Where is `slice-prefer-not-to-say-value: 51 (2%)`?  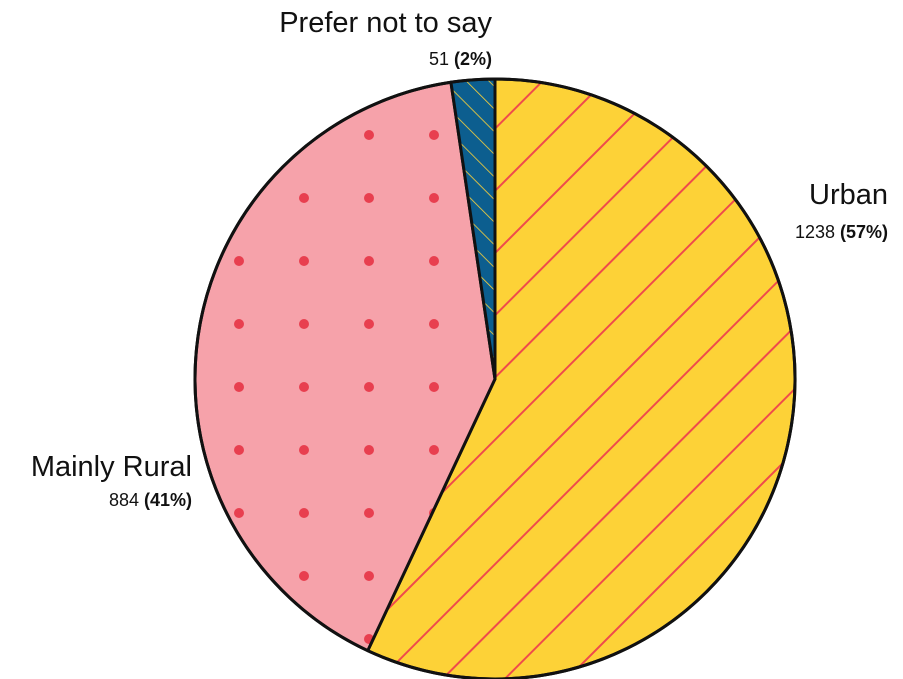 slice-prefer-not-to-say-value: 51 (2%) is located at coordinates (460, 59).